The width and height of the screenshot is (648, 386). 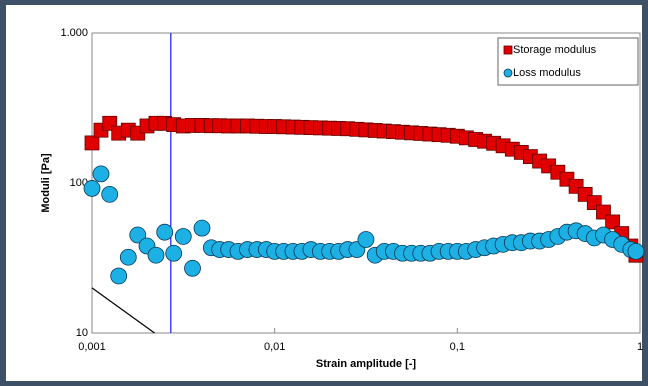 What do you see at coordinates (79, 183) in the screenshot?
I see `y-tick-label: 100` at bounding box center [79, 183].